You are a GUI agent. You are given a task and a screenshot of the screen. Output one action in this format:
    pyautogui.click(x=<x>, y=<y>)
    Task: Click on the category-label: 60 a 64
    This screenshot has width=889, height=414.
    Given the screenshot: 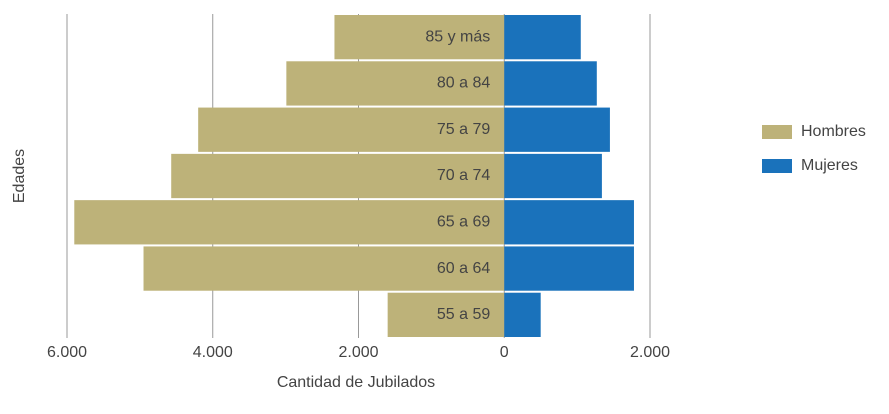 What is the action you would take?
    pyautogui.click(x=463, y=268)
    